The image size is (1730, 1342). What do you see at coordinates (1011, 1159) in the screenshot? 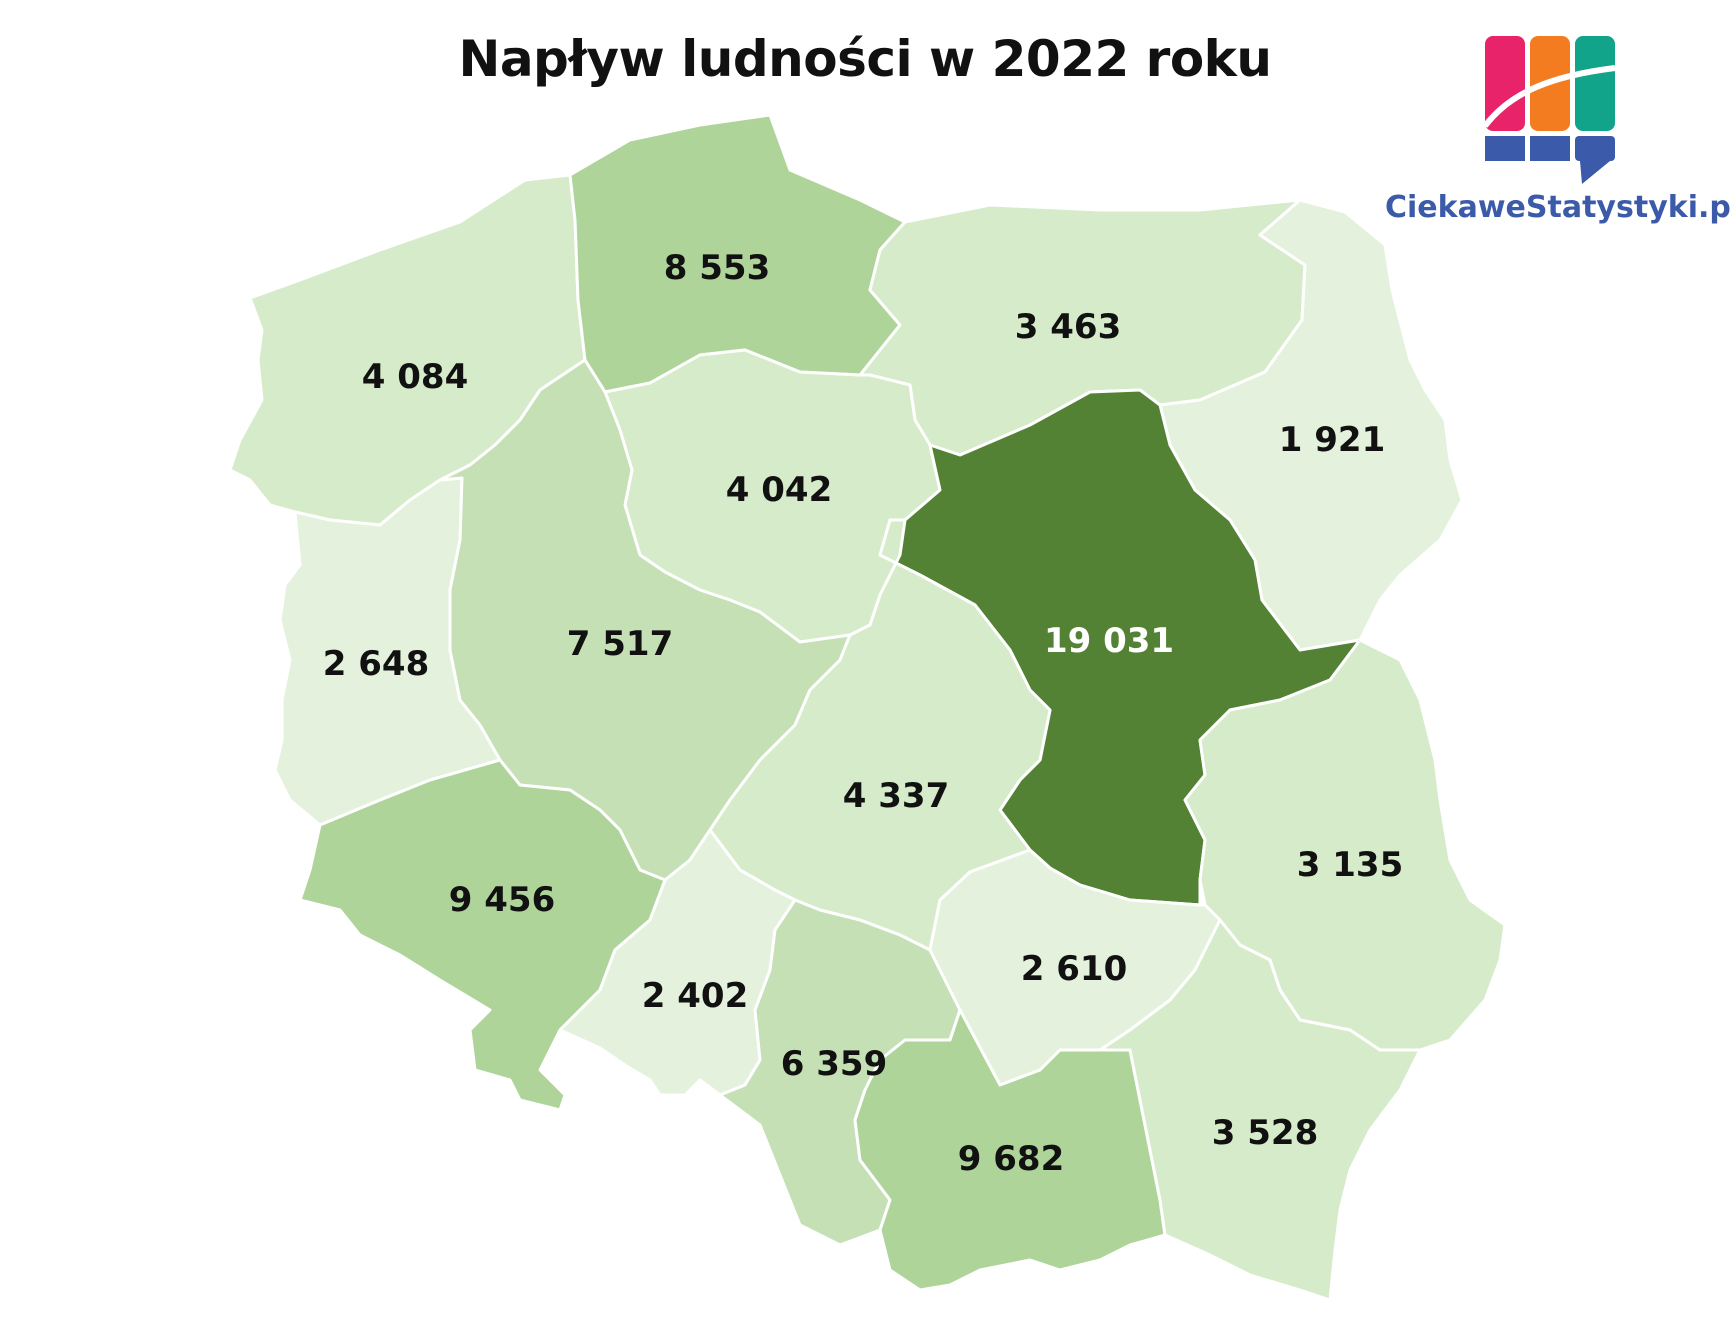
I see `value-malopolskie: 9 682` at bounding box center [1011, 1159].